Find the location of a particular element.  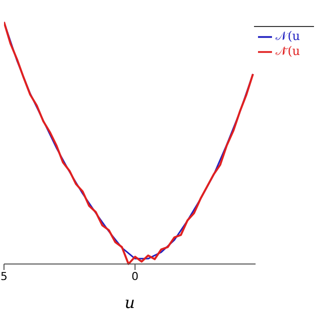

legend-label: 𝒩(u is located at coordinates (288, 36).